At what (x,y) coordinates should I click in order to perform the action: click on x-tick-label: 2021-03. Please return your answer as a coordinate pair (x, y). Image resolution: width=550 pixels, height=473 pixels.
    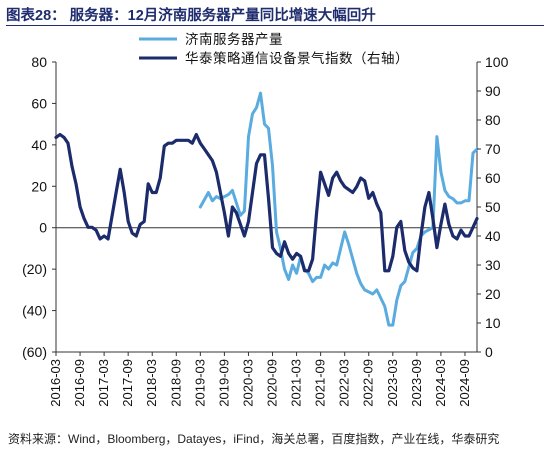
    Looking at the image, I should click on (296, 383).